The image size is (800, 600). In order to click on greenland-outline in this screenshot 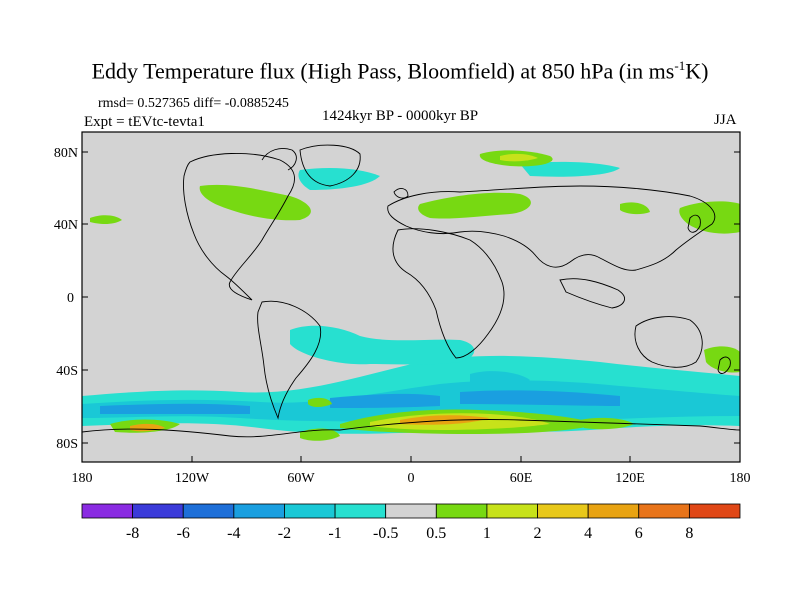, I will do `click(330, 165)`.